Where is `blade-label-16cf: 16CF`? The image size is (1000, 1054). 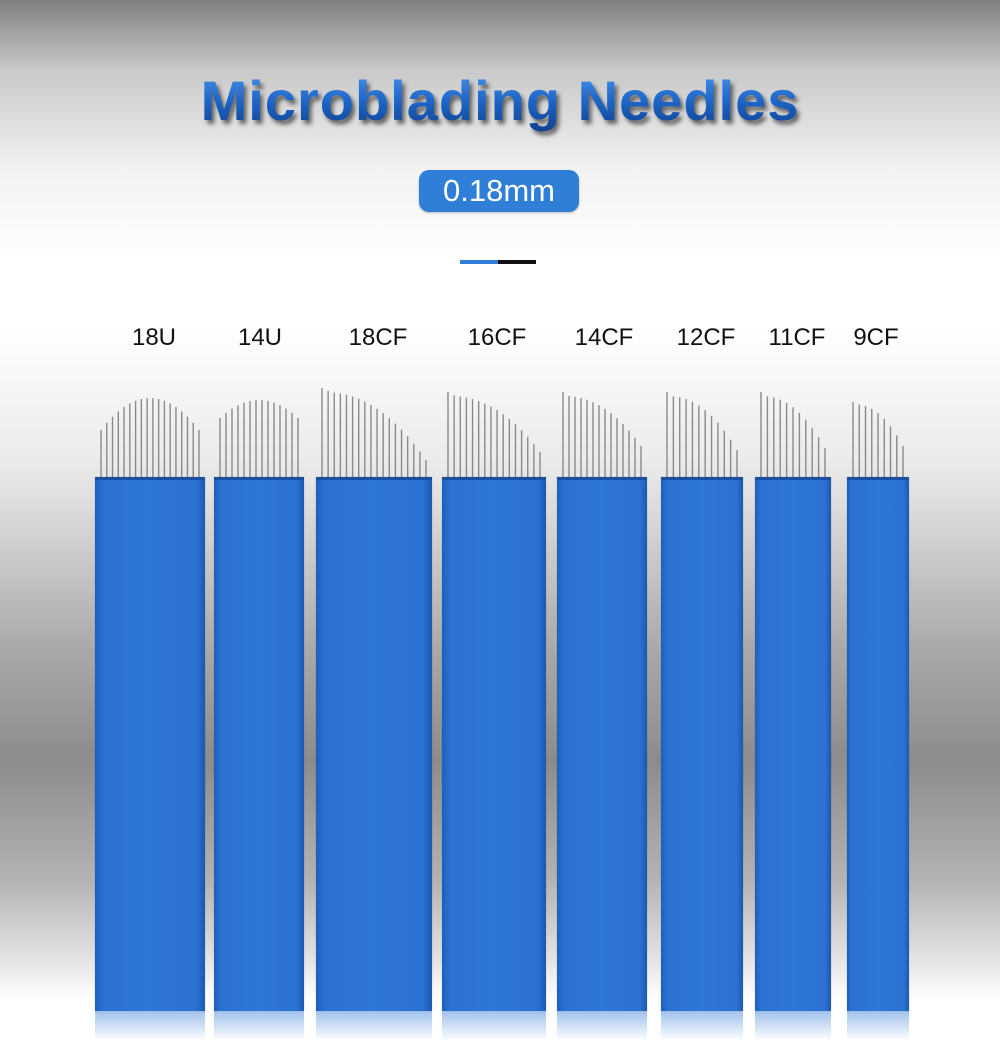 blade-label-16cf: 16CF is located at coordinates (497, 337).